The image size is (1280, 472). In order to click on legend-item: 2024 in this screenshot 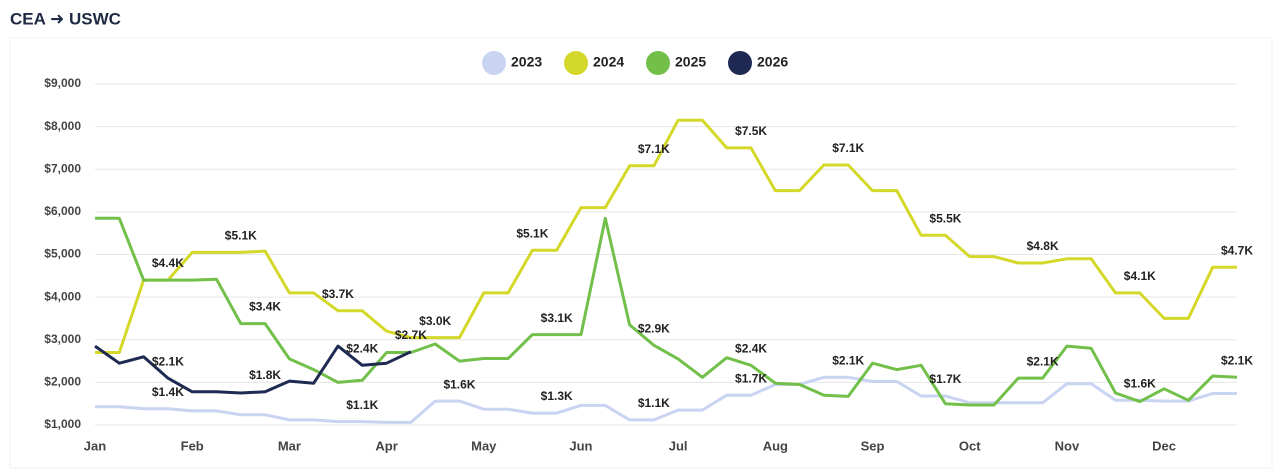, I will do `click(594, 63)`.